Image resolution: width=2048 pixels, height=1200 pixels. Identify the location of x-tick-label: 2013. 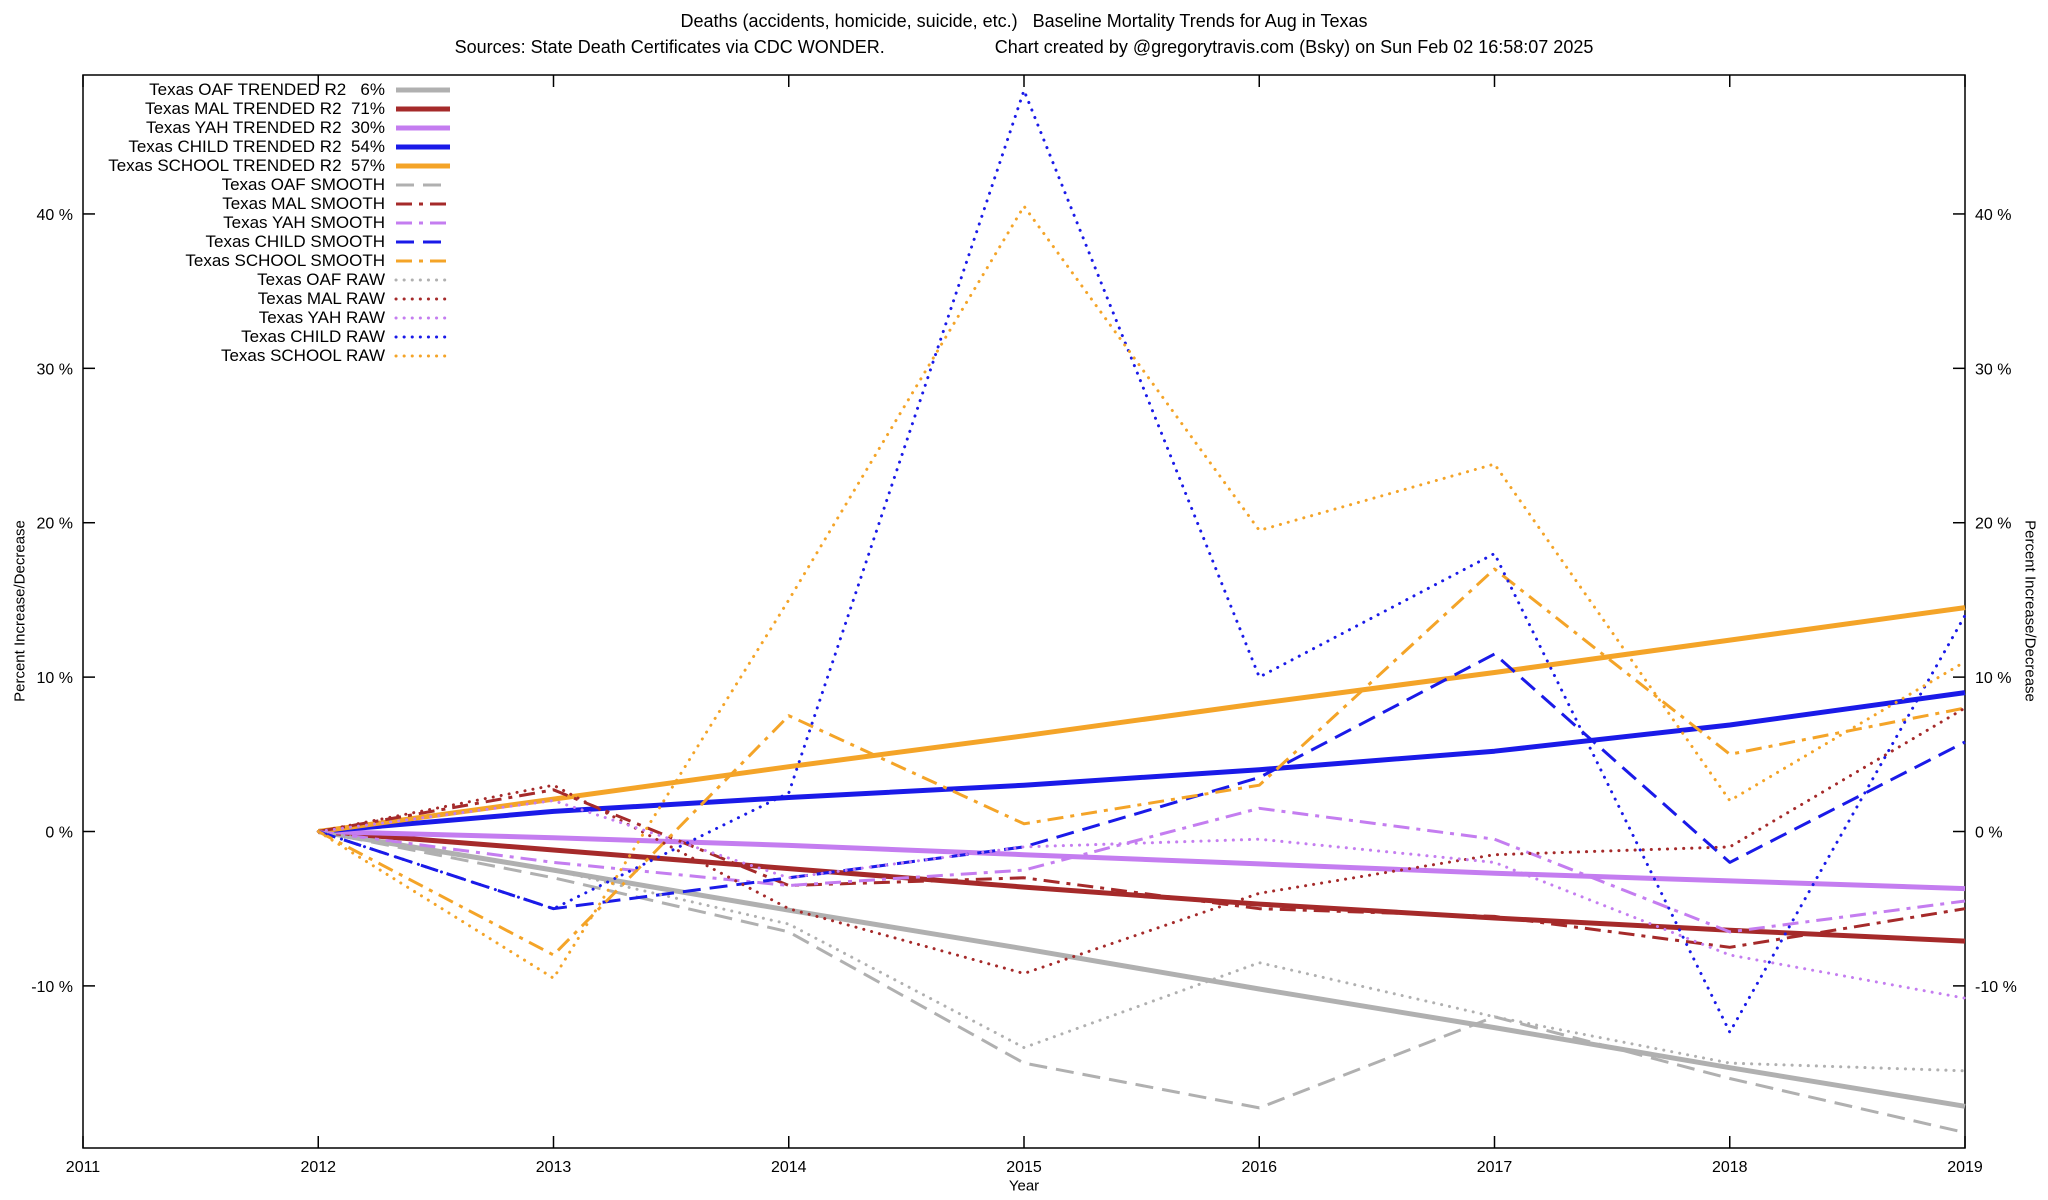
(554, 1167).